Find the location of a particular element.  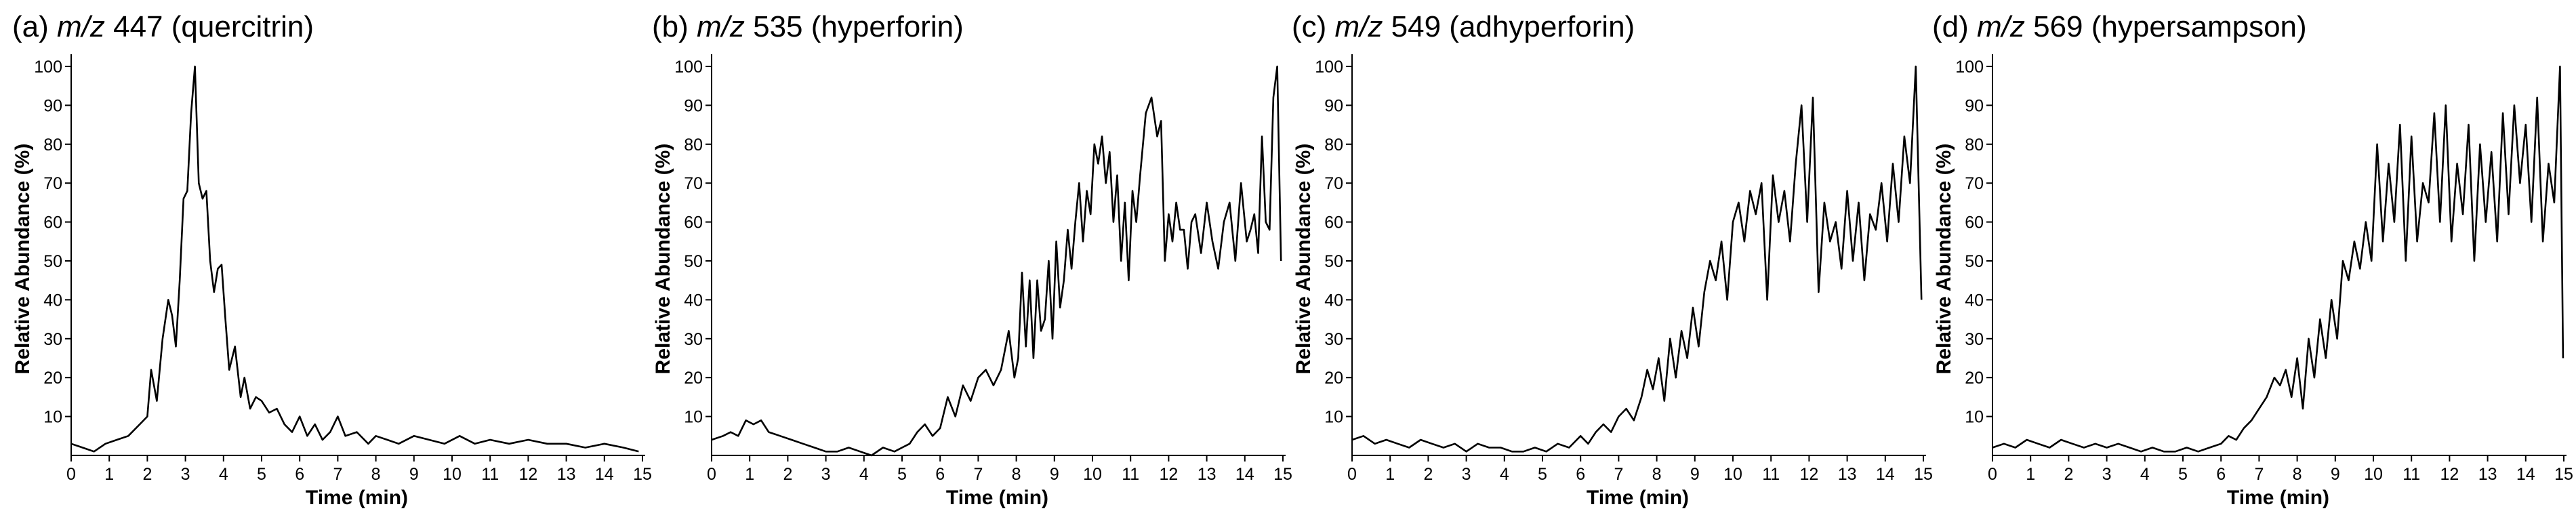

x-tick-label: 12 is located at coordinates (2449, 475).